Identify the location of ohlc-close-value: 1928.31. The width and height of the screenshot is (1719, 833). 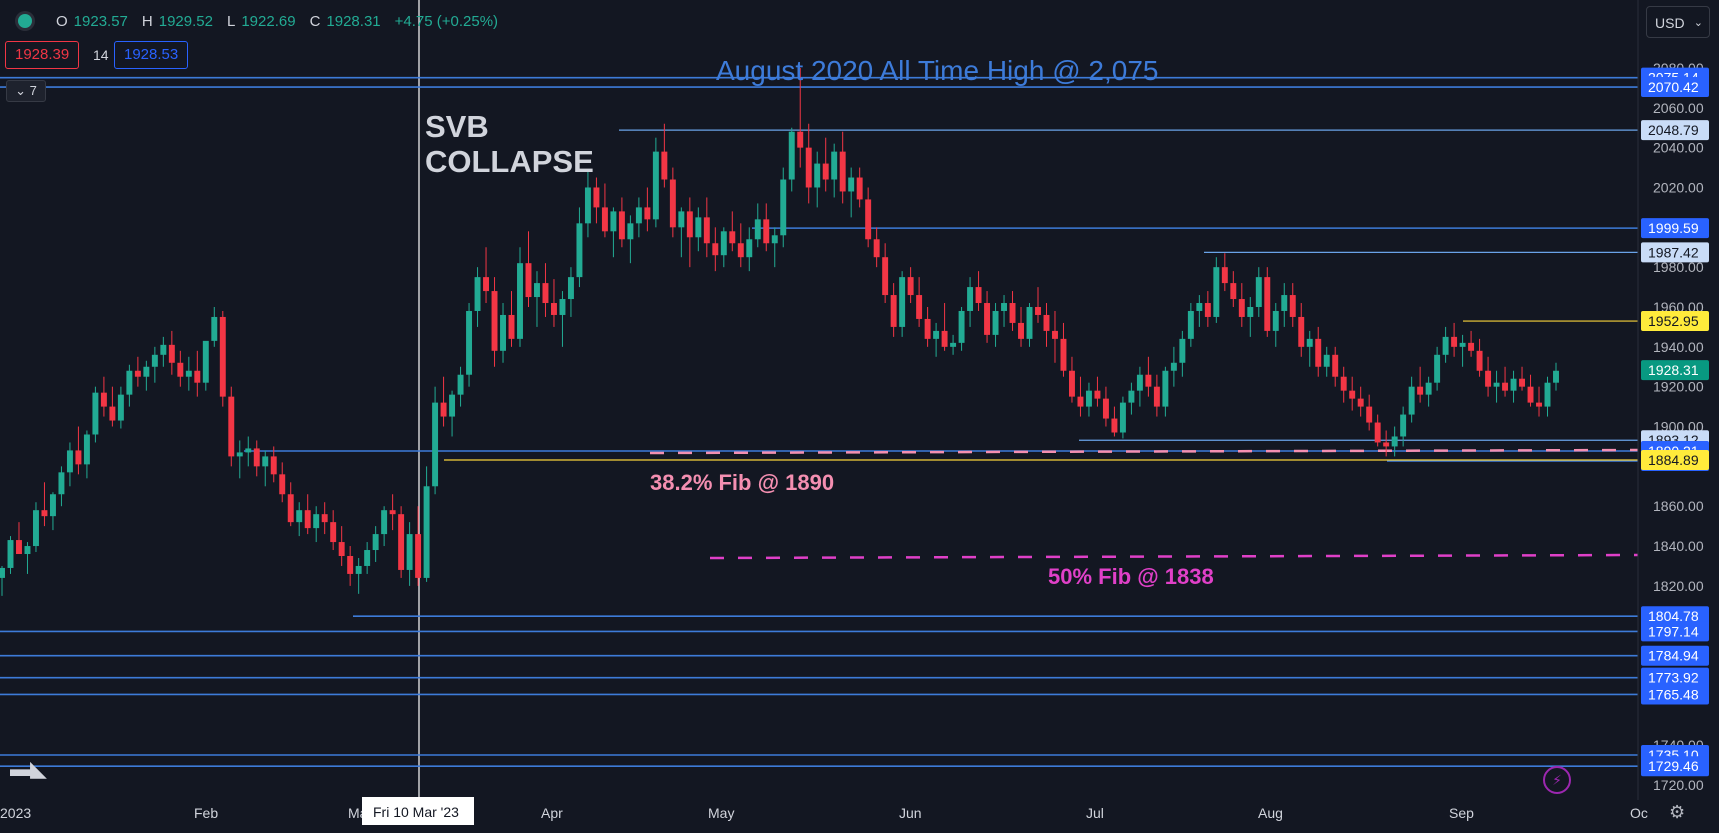
(353, 21).